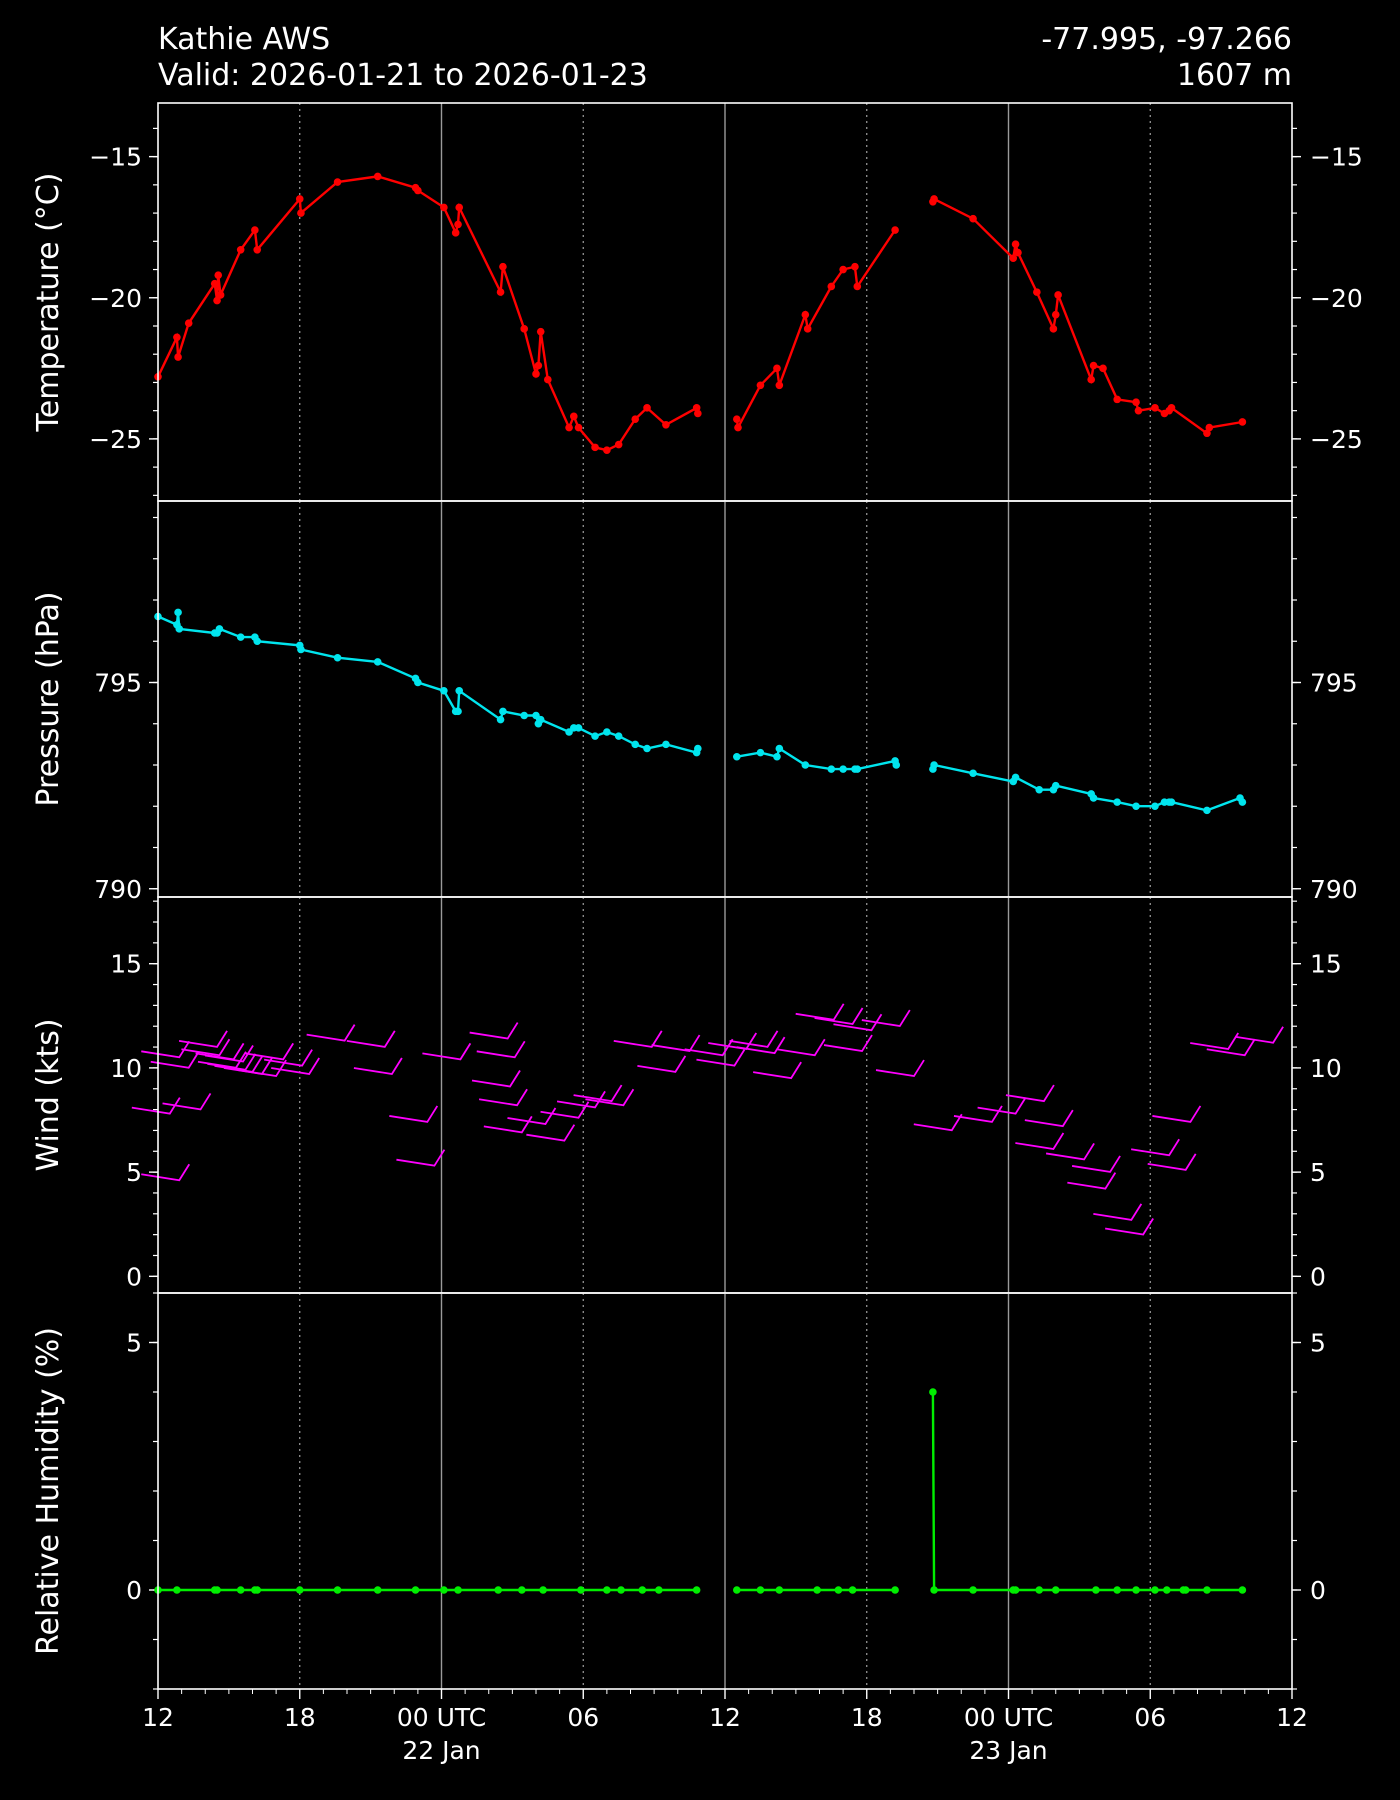 The image size is (1400, 1800). What do you see at coordinates (403, 75) in the screenshot?
I see `valid-range: Valid: 2026-01-21 to 2026-01-23` at bounding box center [403, 75].